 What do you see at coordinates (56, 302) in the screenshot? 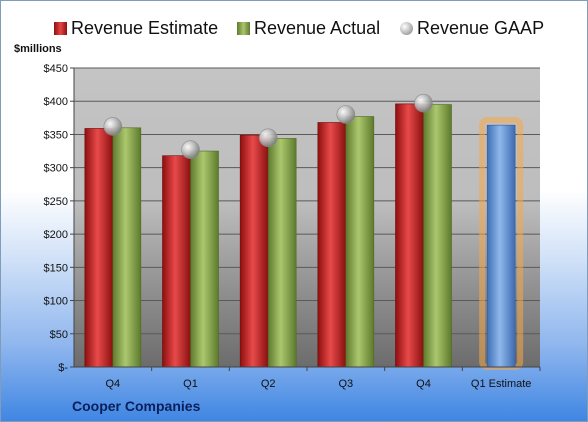
I see `y-tick-label: $100` at bounding box center [56, 302].